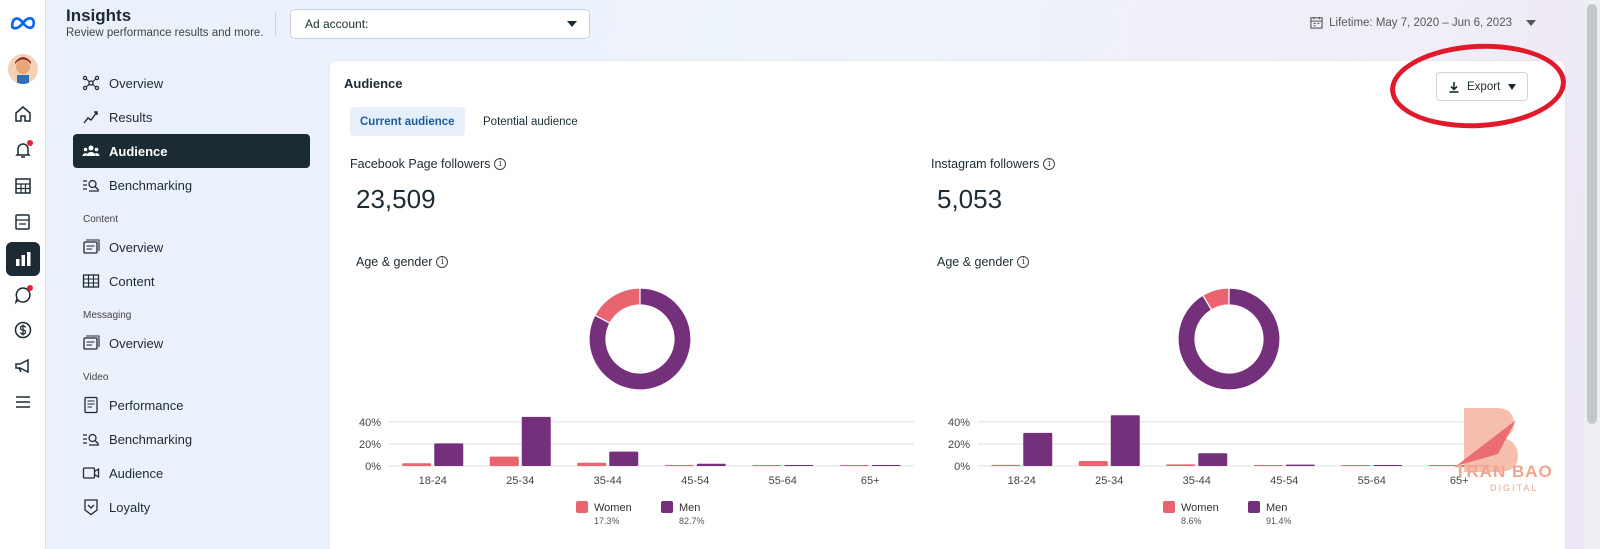 The width and height of the screenshot is (1600, 549). Describe the element at coordinates (191, 405) in the screenshot. I see `nav-video-performance: Performance` at that location.